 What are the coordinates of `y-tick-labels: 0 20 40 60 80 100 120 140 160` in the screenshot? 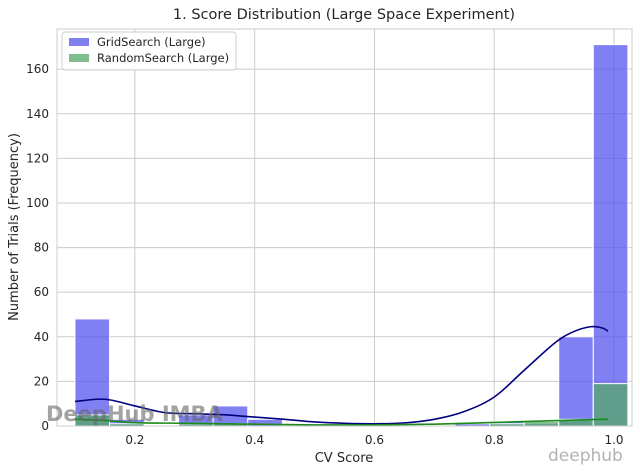 It's located at (37, 247).